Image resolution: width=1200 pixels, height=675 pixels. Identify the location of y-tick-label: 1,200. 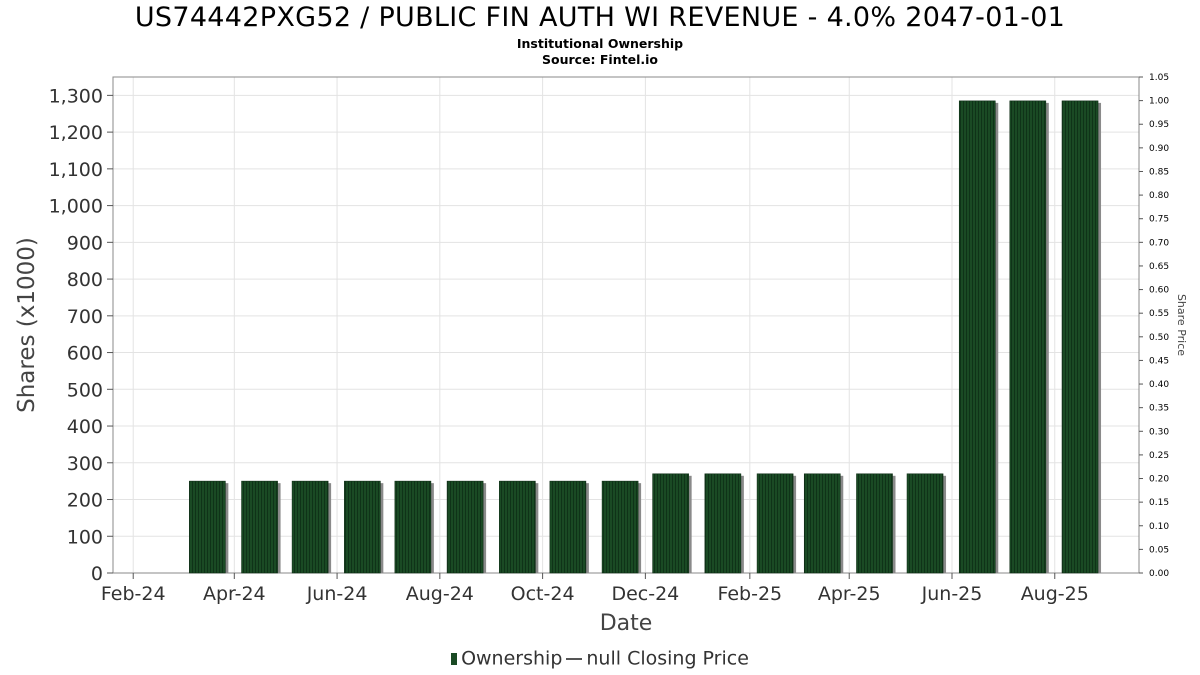
(76, 133).